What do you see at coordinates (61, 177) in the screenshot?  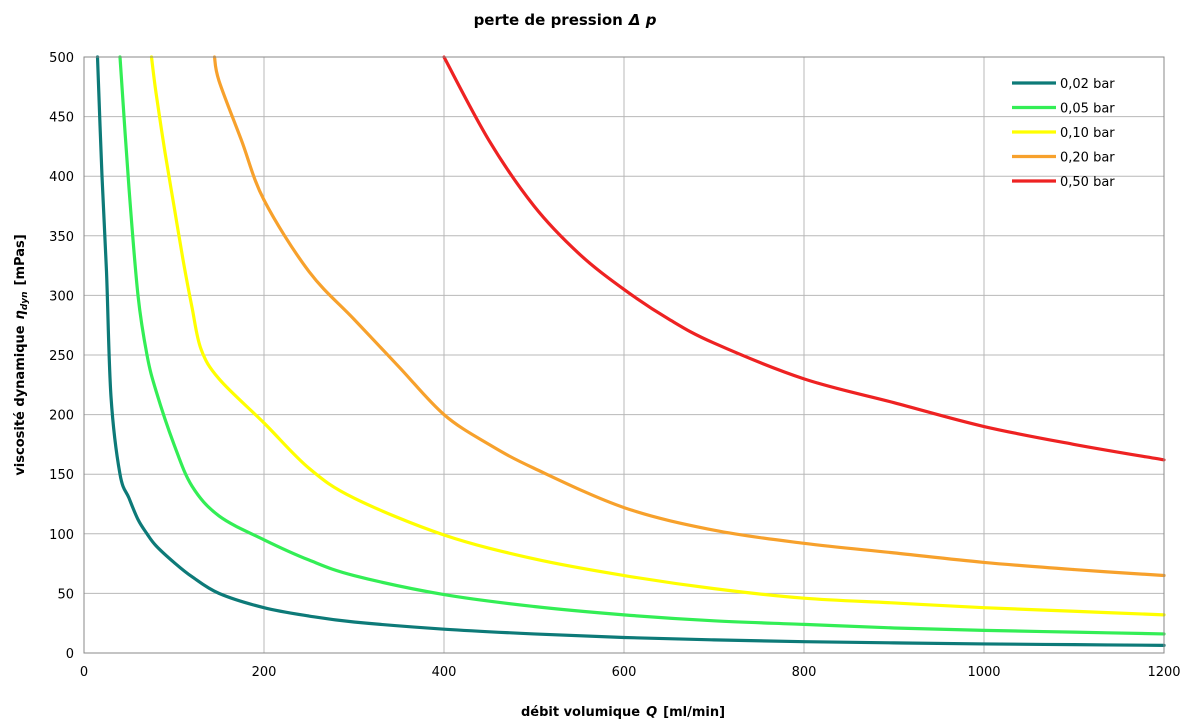 I see `y-tick-label: 400` at bounding box center [61, 177].